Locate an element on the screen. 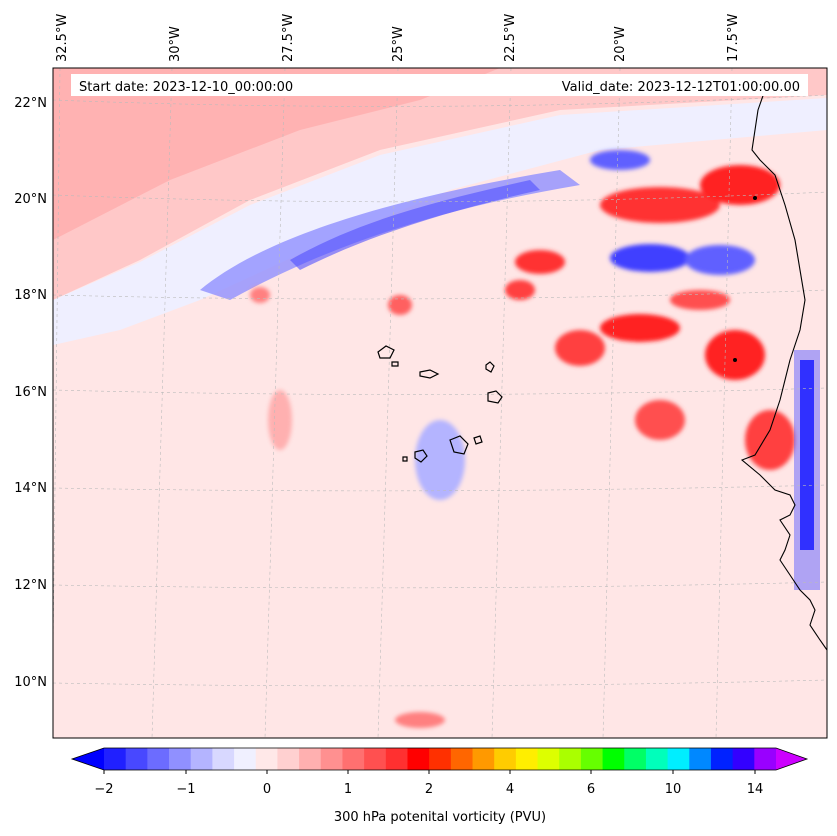 This screenshot has width=837, height=836. lon-label: 22.5°W is located at coordinates (510, 38).